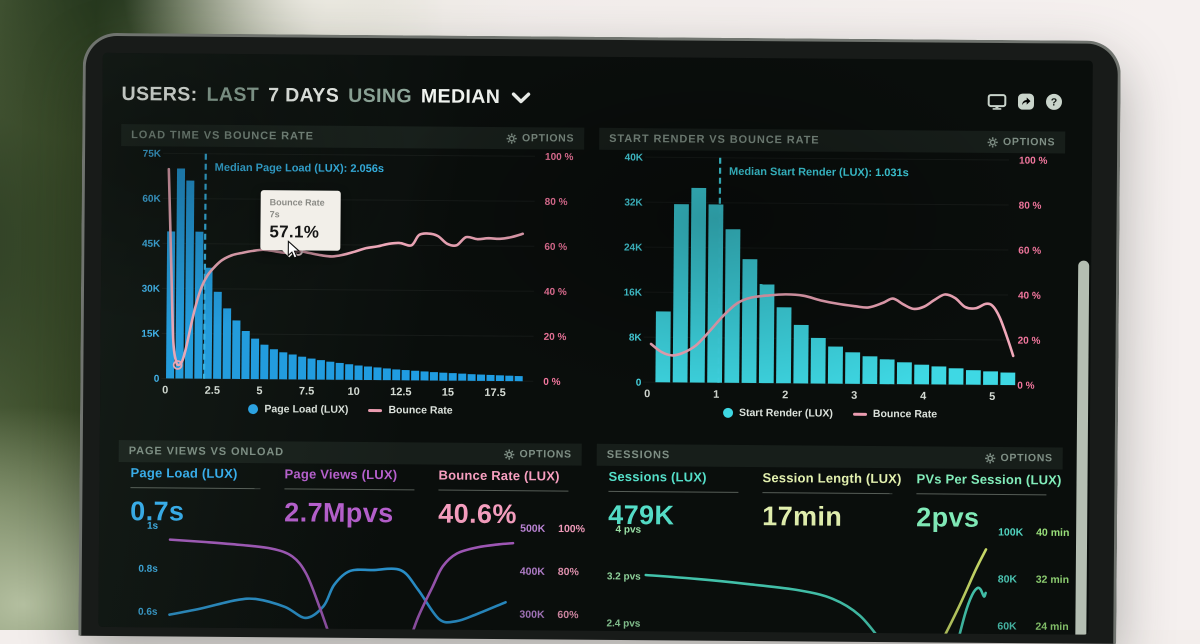 This screenshot has width=1200, height=644. I want to click on metric-value: 2pvs, so click(988, 518).